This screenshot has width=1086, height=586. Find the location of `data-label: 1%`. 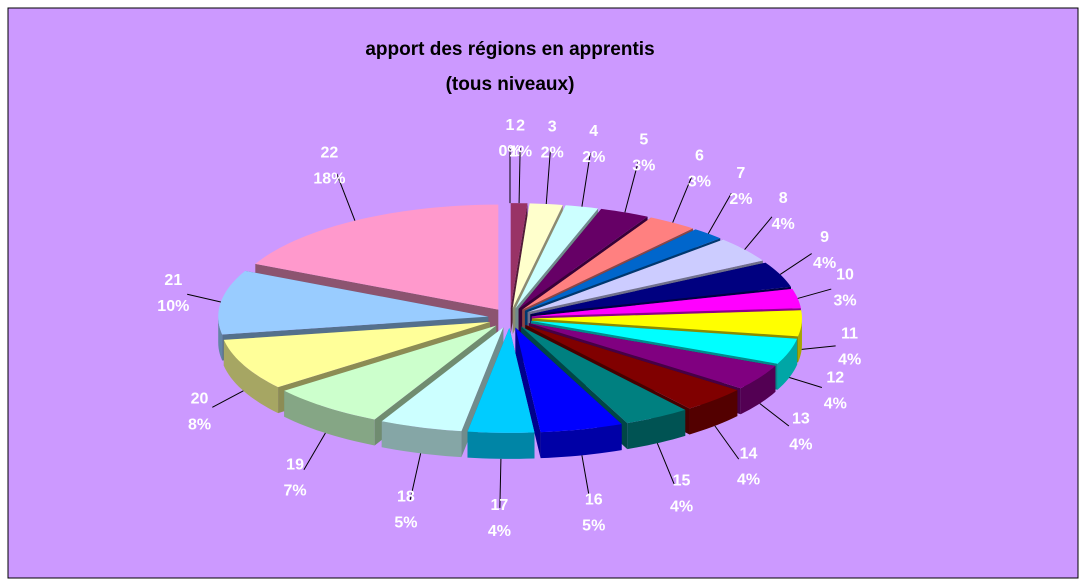

data-label: 1% is located at coordinates (520, 151).